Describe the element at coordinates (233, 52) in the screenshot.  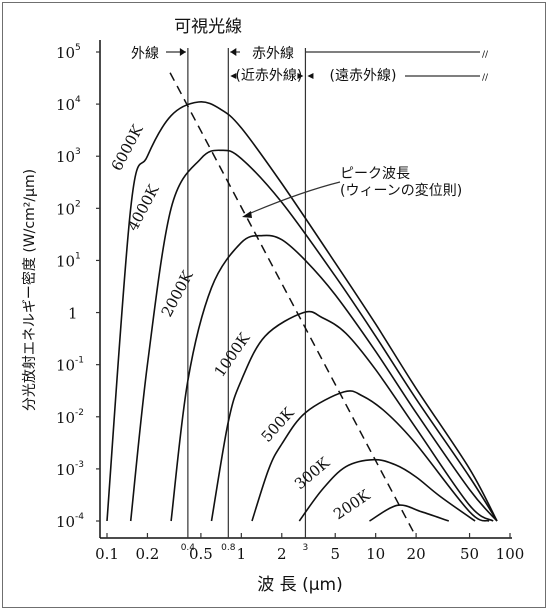
I see `ir-arrow-left-head` at that location.